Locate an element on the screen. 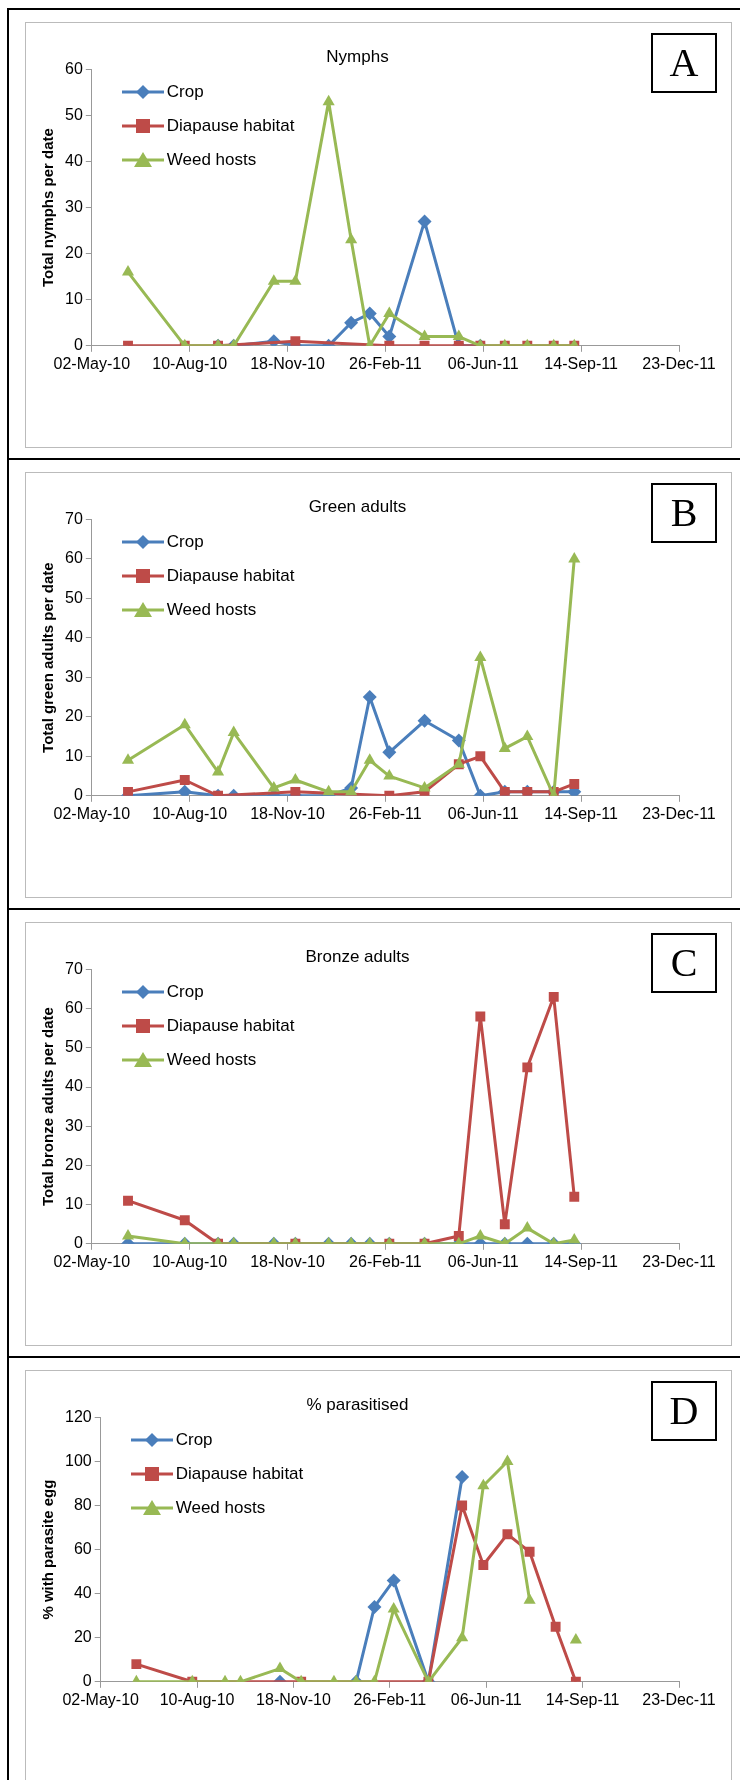 The height and width of the screenshot is (1780, 740). chart-title: Green adults is located at coordinates (357, 506).